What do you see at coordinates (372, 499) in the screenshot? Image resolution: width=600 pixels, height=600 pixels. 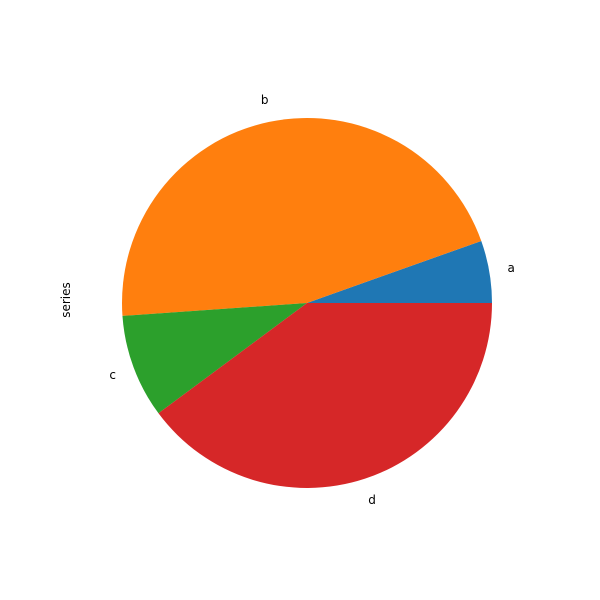 I see `pie-label-d: d` at bounding box center [372, 499].